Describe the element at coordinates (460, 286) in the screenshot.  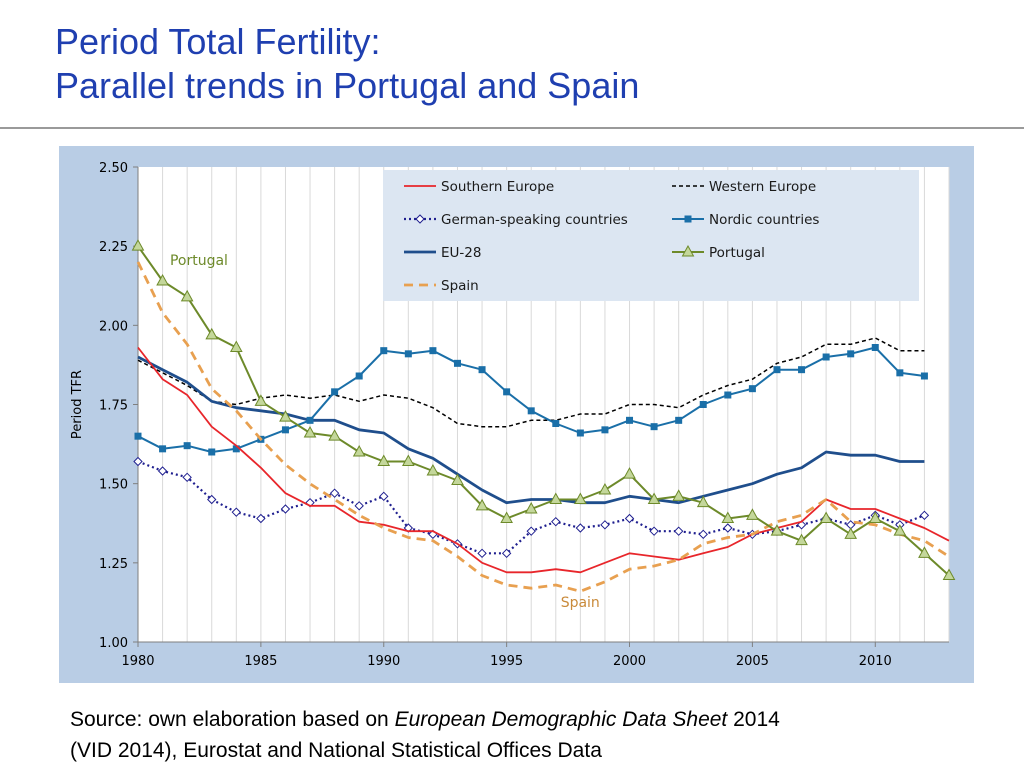
I see `legend-label-spain: Spain` at that location.